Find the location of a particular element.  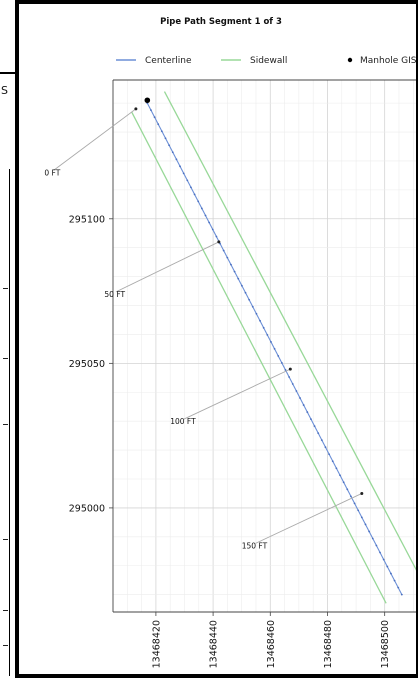

x-tick-label: 13468440 is located at coordinates (214, 644).